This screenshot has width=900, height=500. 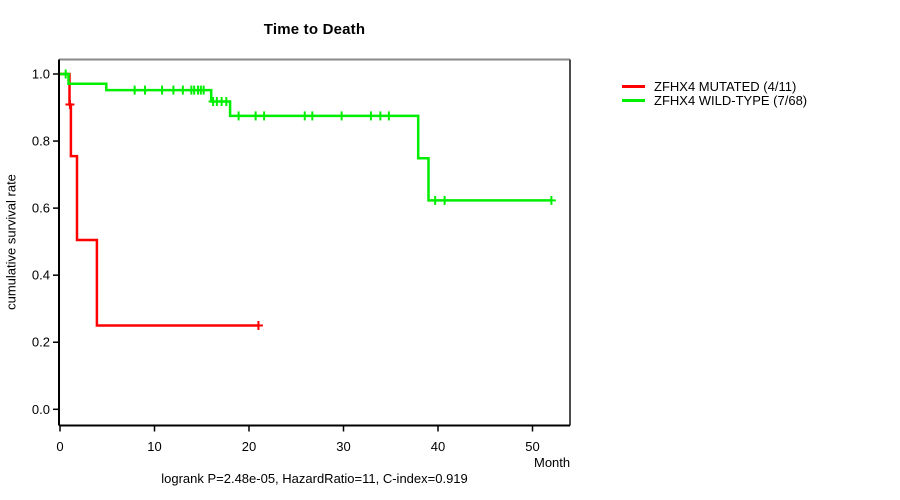 What do you see at coordinates (532, 446) in the screenshot?
I see `x-tick-label: 50` at bounding box center [532, 446].